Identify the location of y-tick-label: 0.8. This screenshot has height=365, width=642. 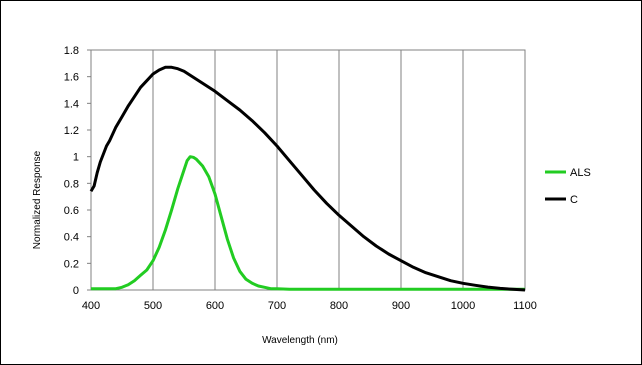
(71, 184).